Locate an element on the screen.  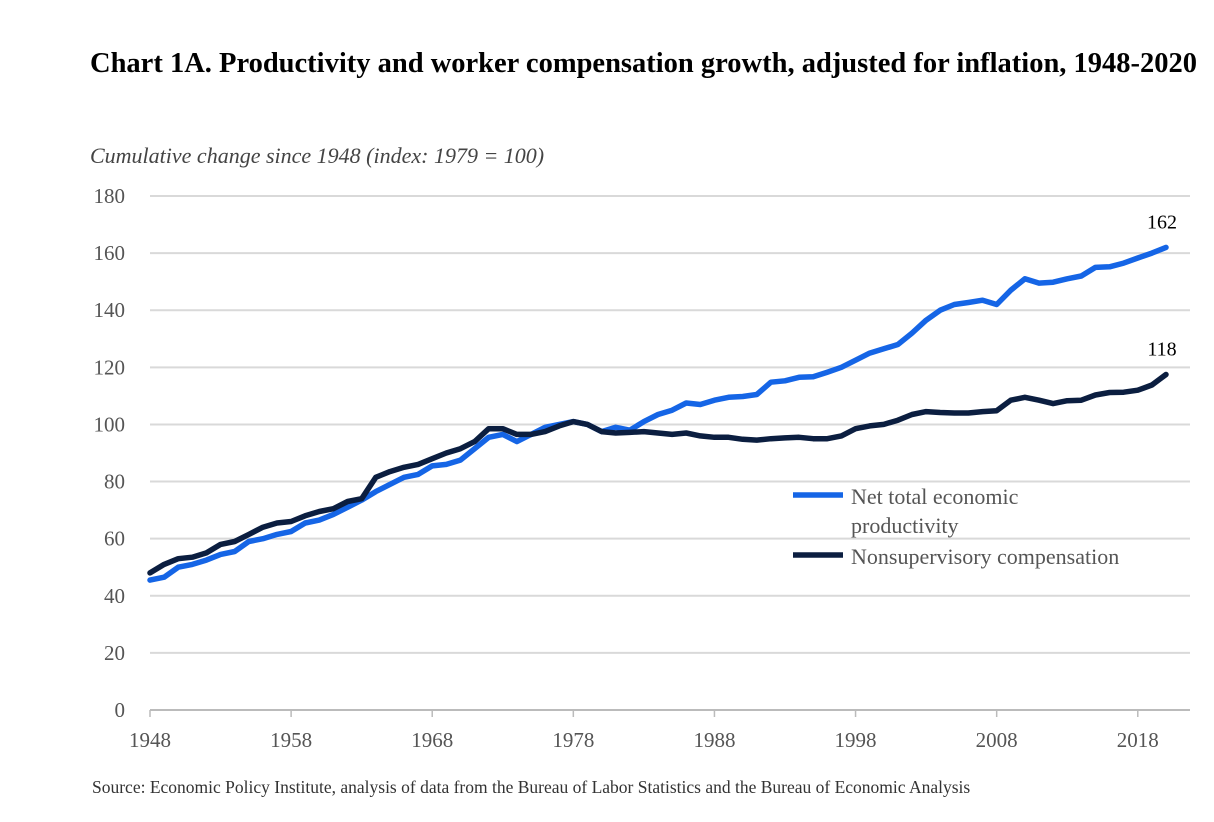
x-tick-label: 1958 is located at coordinates (291, 740).